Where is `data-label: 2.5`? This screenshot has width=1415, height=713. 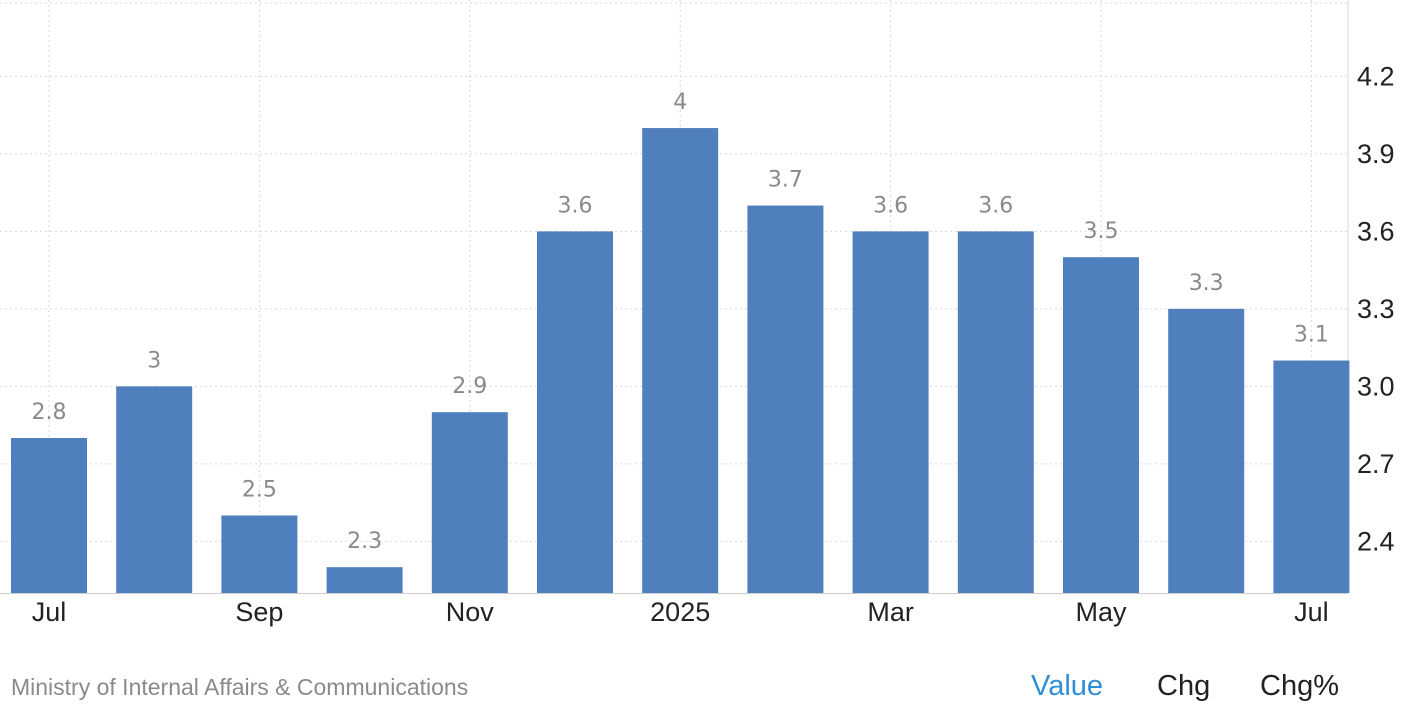 data-label: 2.5 is located at coordinates (259, 490).